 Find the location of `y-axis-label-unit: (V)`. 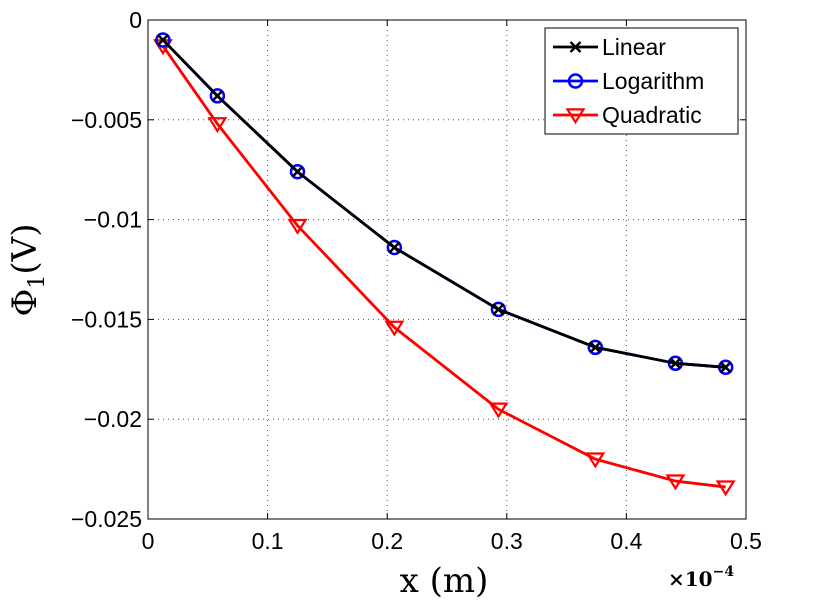

y-axis-label-unit: (V) is located at coordinates (25, 249).